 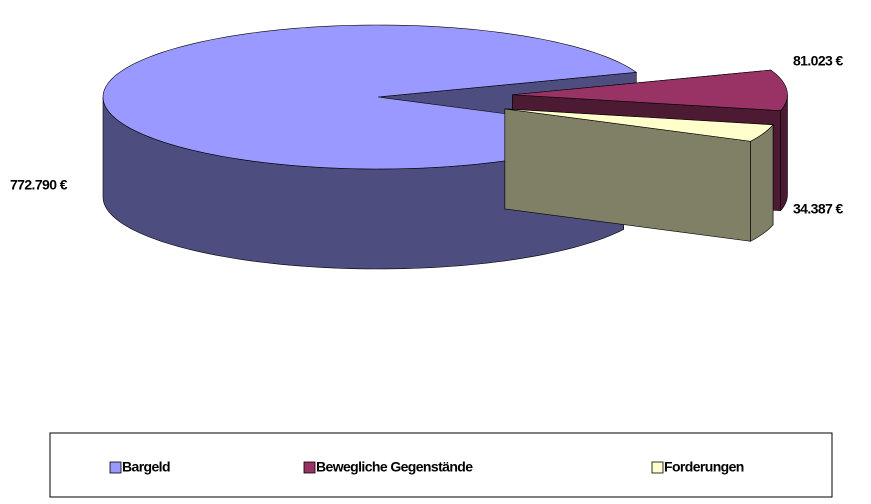 What do you see at coordinates (818, 209) in the screenshot?
I see `data-label: 34.387 €` at bounding box center [818, 209].